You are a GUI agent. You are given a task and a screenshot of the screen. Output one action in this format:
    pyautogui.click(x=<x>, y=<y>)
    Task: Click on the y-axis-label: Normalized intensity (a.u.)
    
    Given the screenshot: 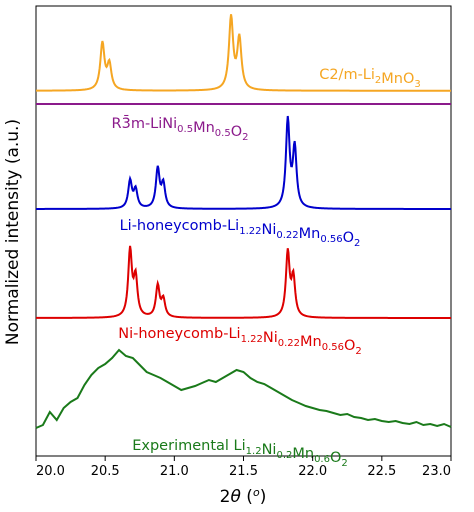 What is the action you would take?
    pyautogui.click(x=13, y=232)
    